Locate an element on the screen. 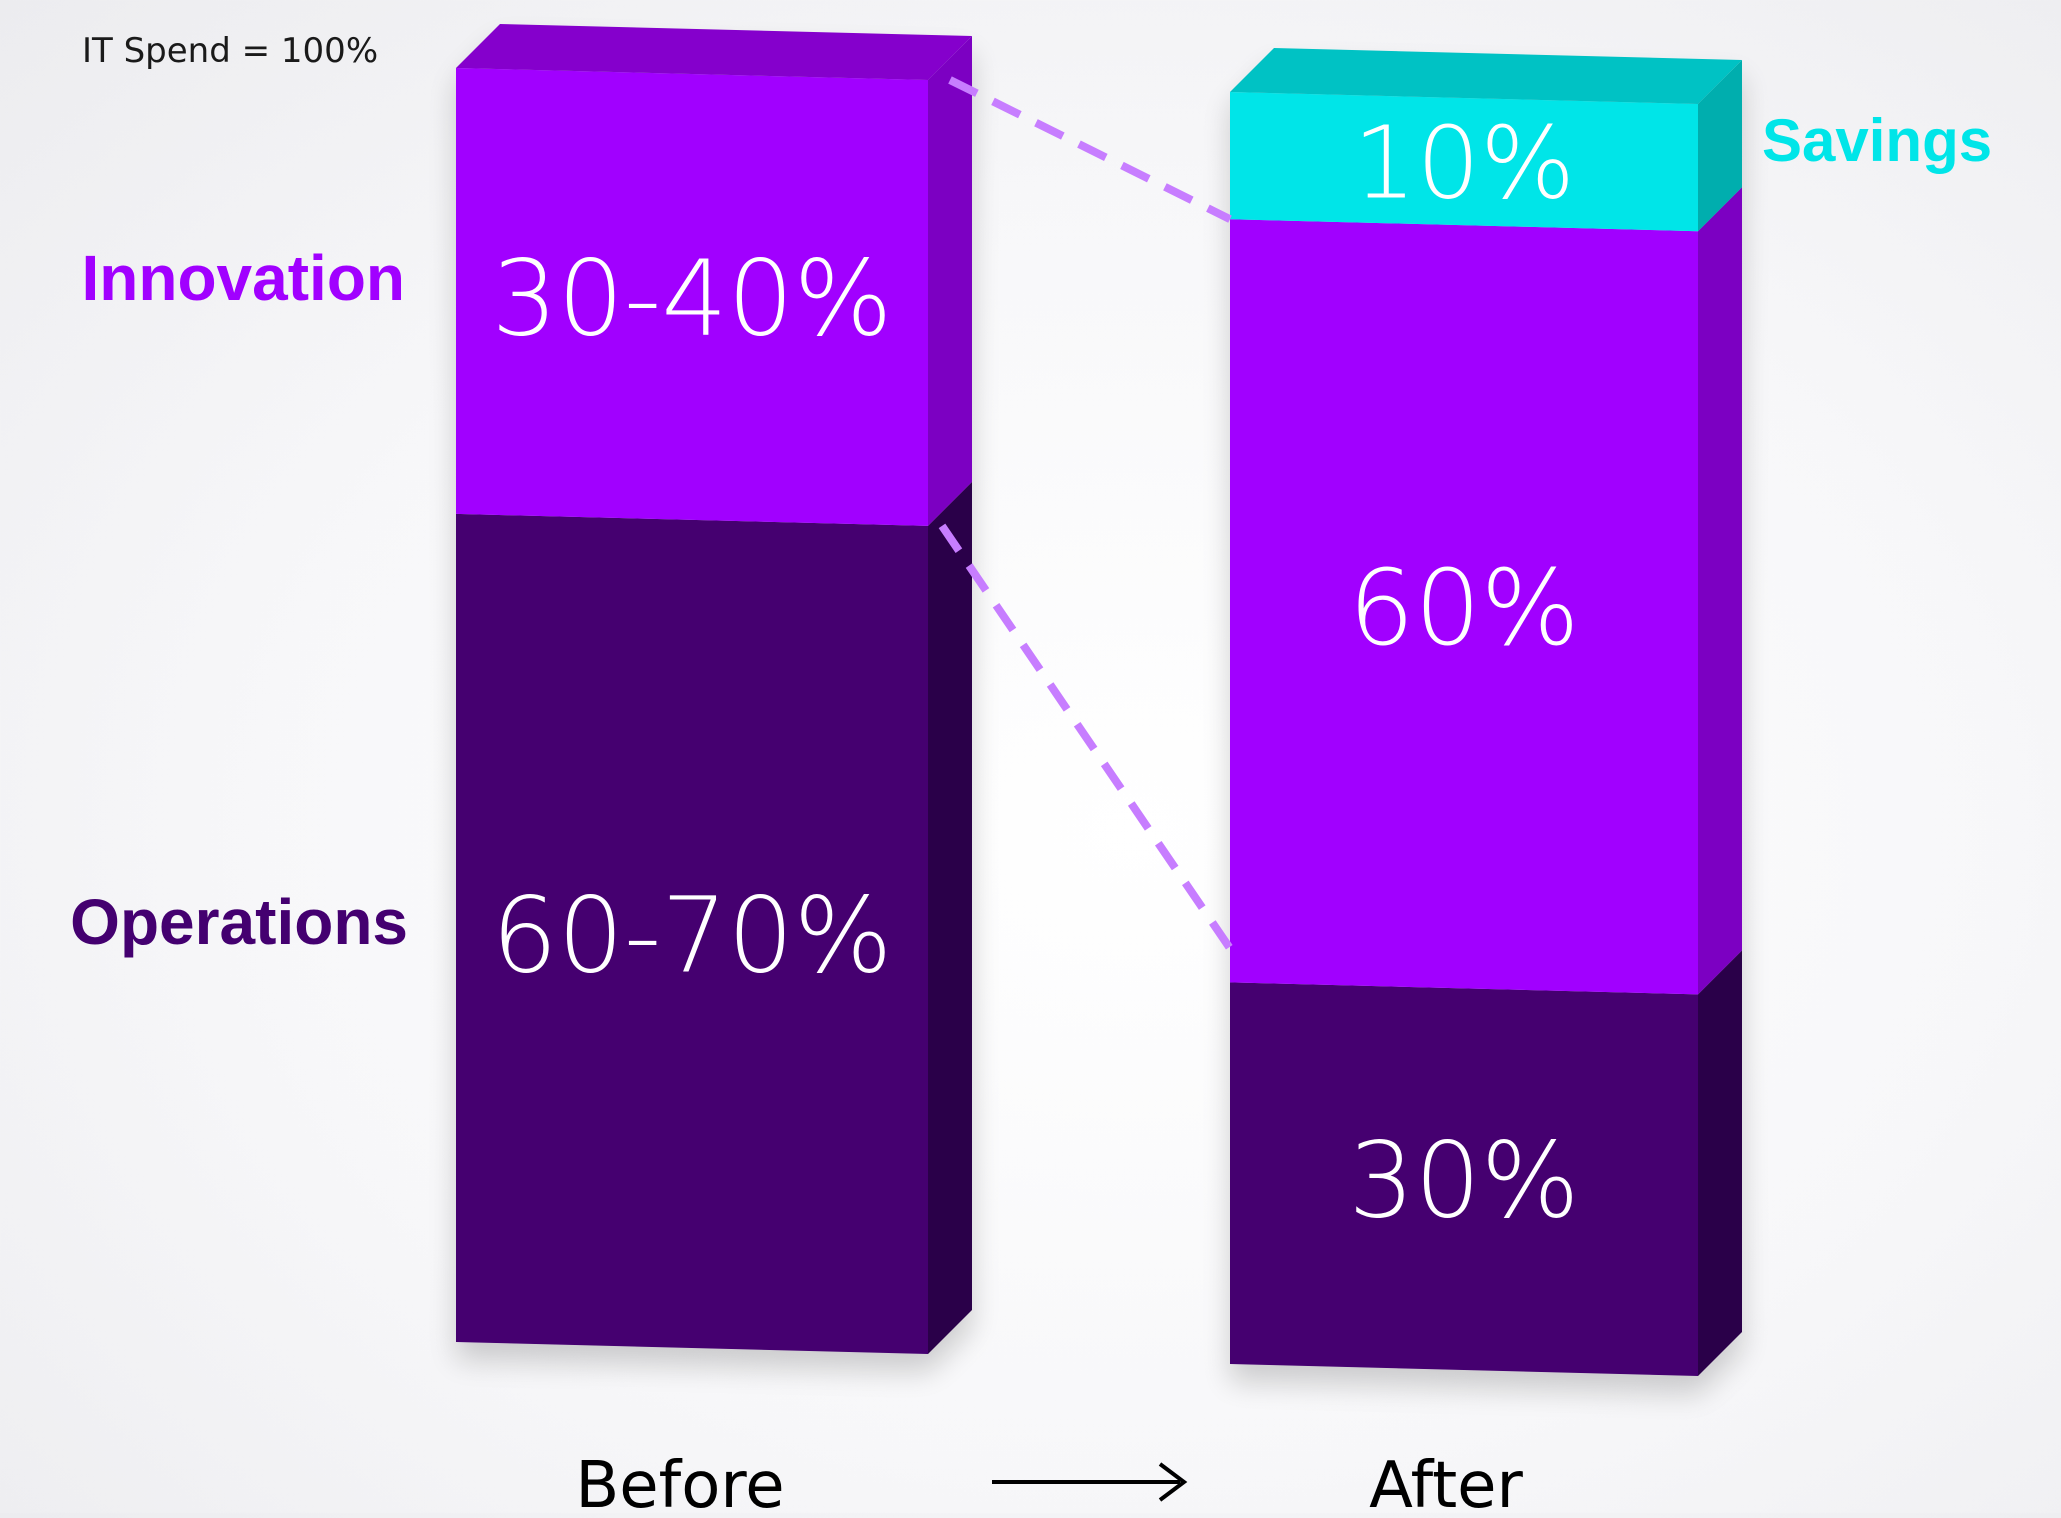 Image resolution: width=2061 pixels, height=1518 pixels. value-label-after-savings: 10% is located at coordinates (1464, 163).